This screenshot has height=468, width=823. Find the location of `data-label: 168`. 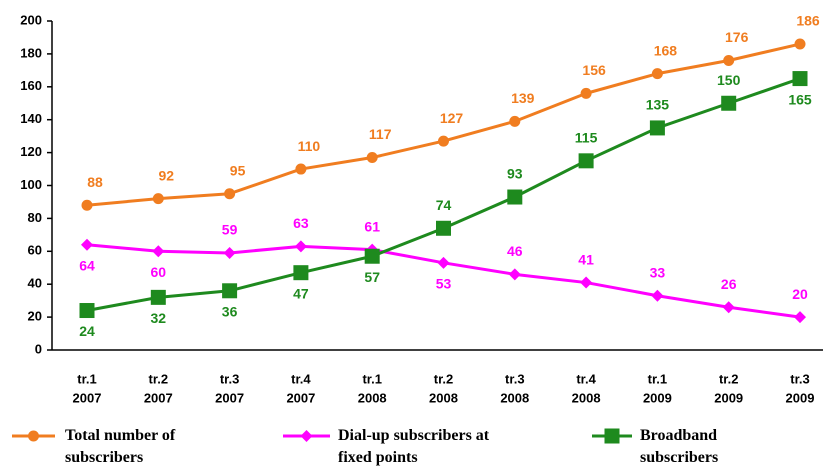

data-label: 168 is located at coordinates (666, 50).